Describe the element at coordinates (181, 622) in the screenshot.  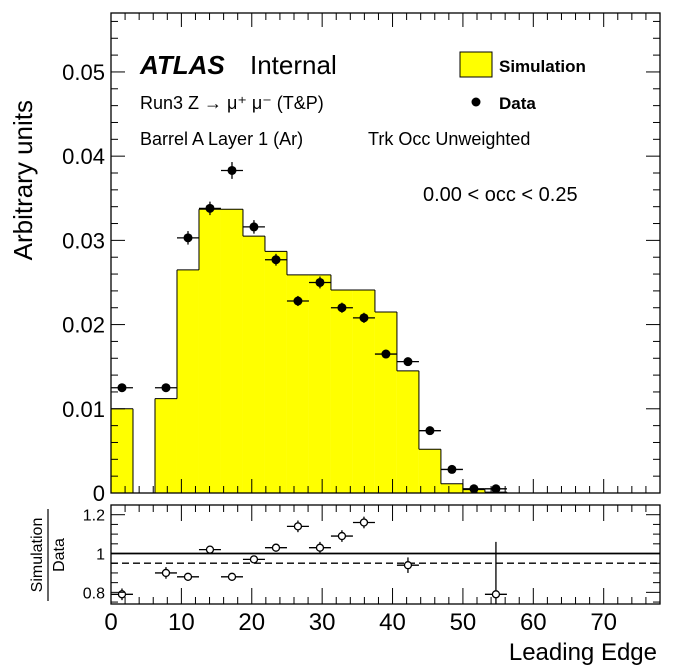
I see `x-tick-label: 10` at that location.